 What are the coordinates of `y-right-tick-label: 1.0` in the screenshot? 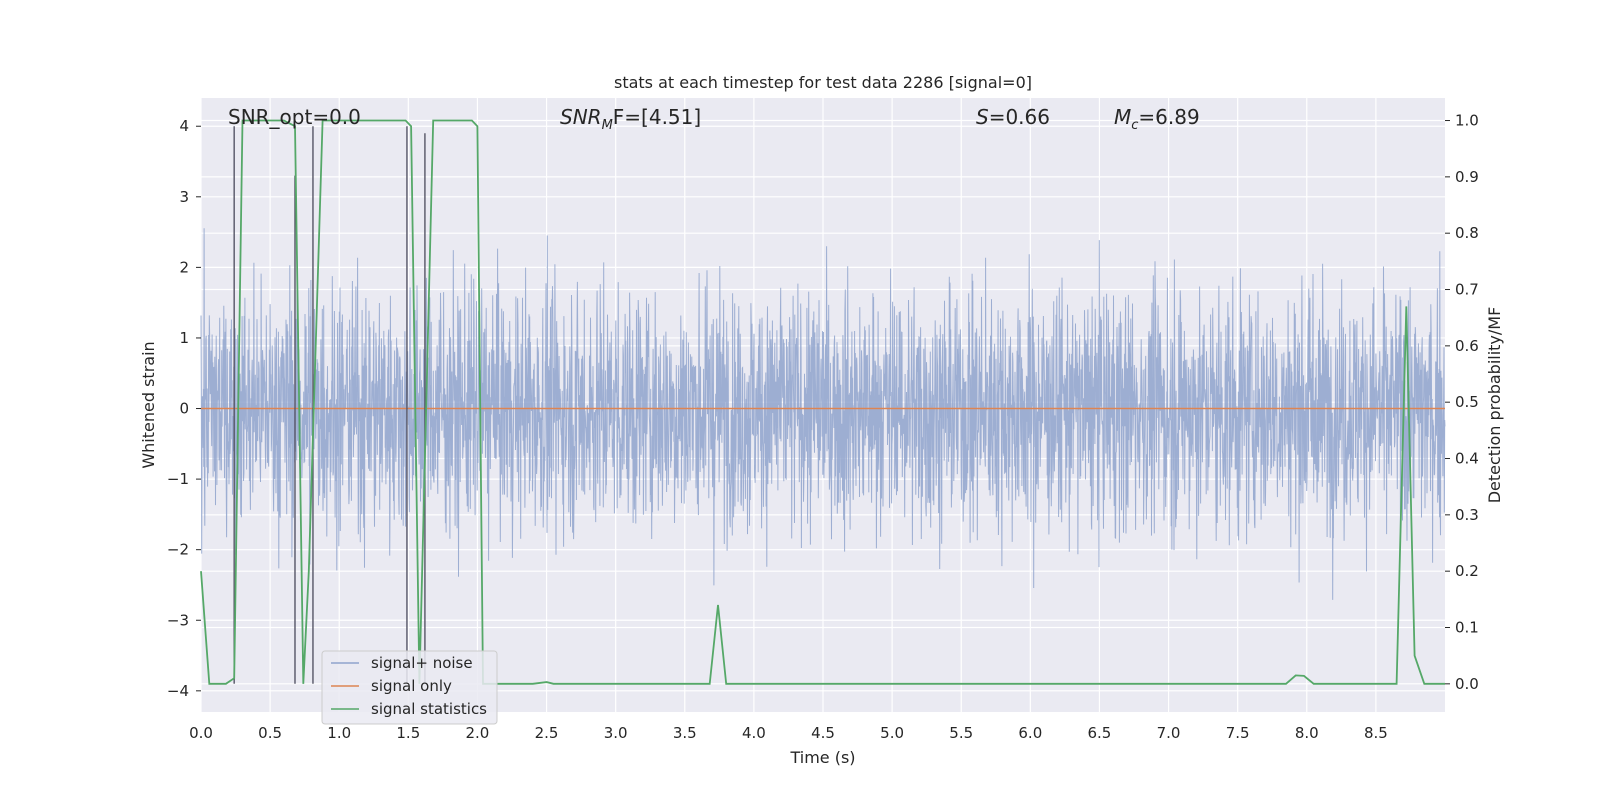 It's located at (1467, 121).